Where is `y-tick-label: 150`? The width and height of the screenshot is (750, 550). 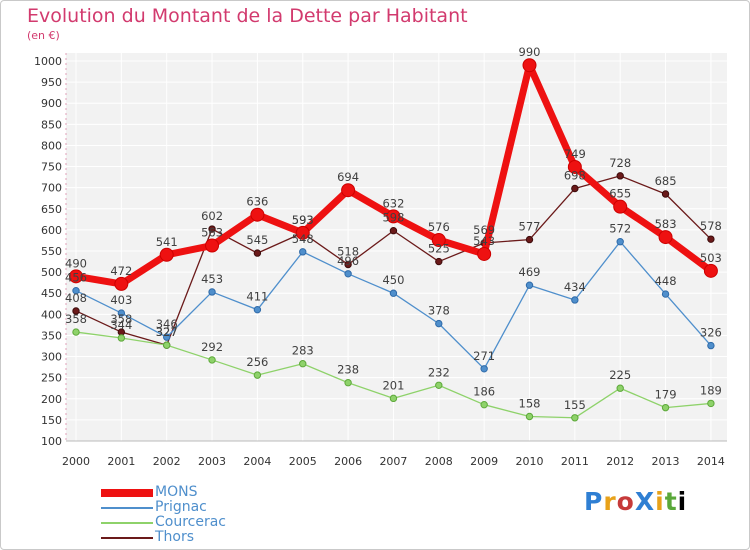
y-tick-label: 150 is located at coordinates (51, 420).